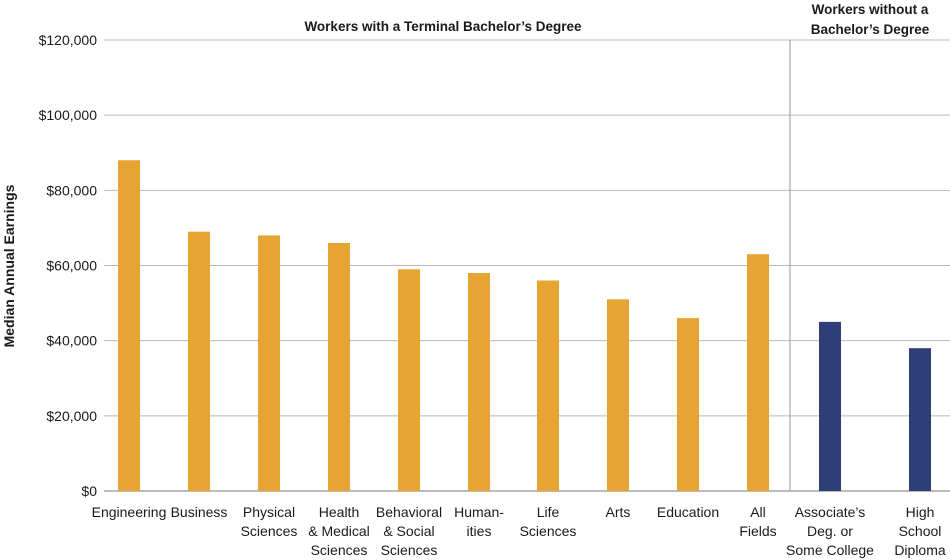 This screenshot has height=560, width=950. Describe the element at coordinates (129, 512) in the screenshot. I see `x-tick-label: Engineering` at that location.